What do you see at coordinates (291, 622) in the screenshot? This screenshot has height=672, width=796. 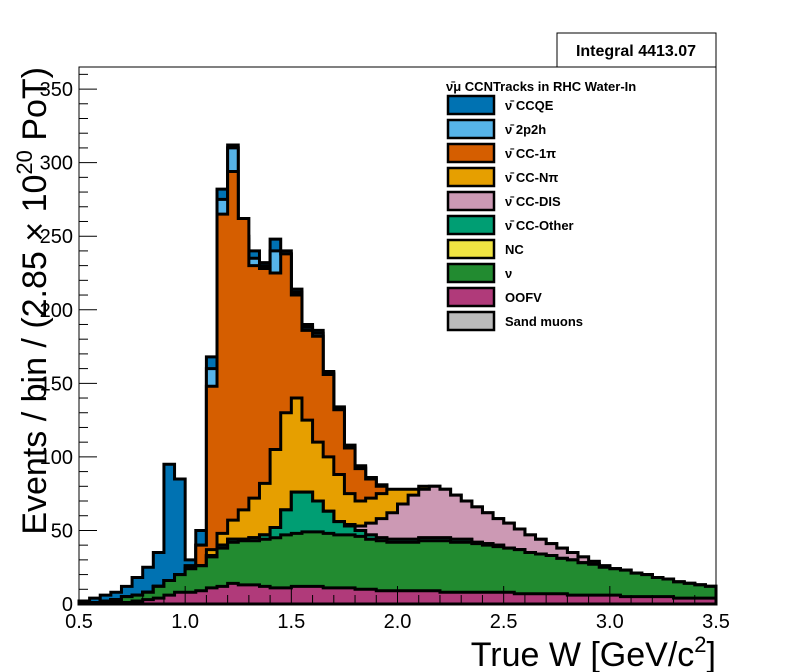 I see `x-tick-label: 1.5` at bounding box center [291, 622].